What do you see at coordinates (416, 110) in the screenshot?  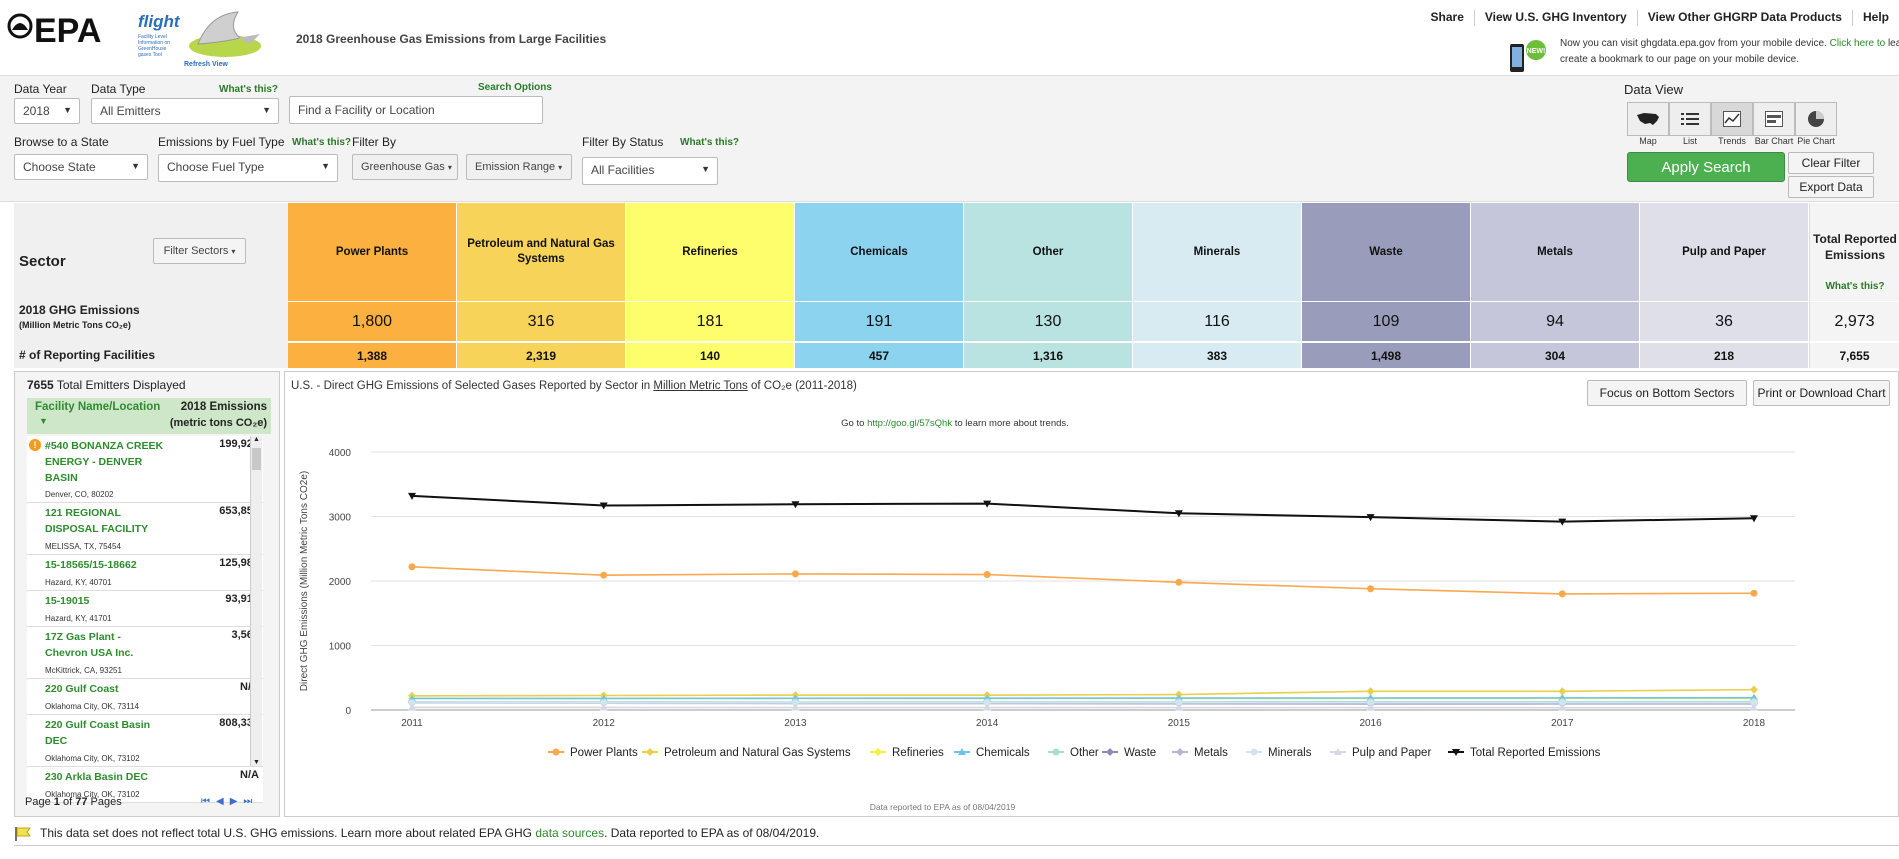 I see `search-input: Find a Facility or Location` at bounding box center [416, 110].